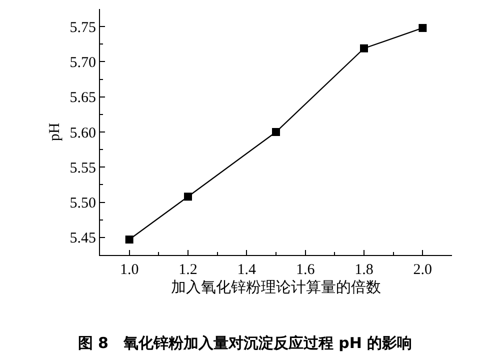  I want to click on x-tick-label: 1.8, so click(364, 270).